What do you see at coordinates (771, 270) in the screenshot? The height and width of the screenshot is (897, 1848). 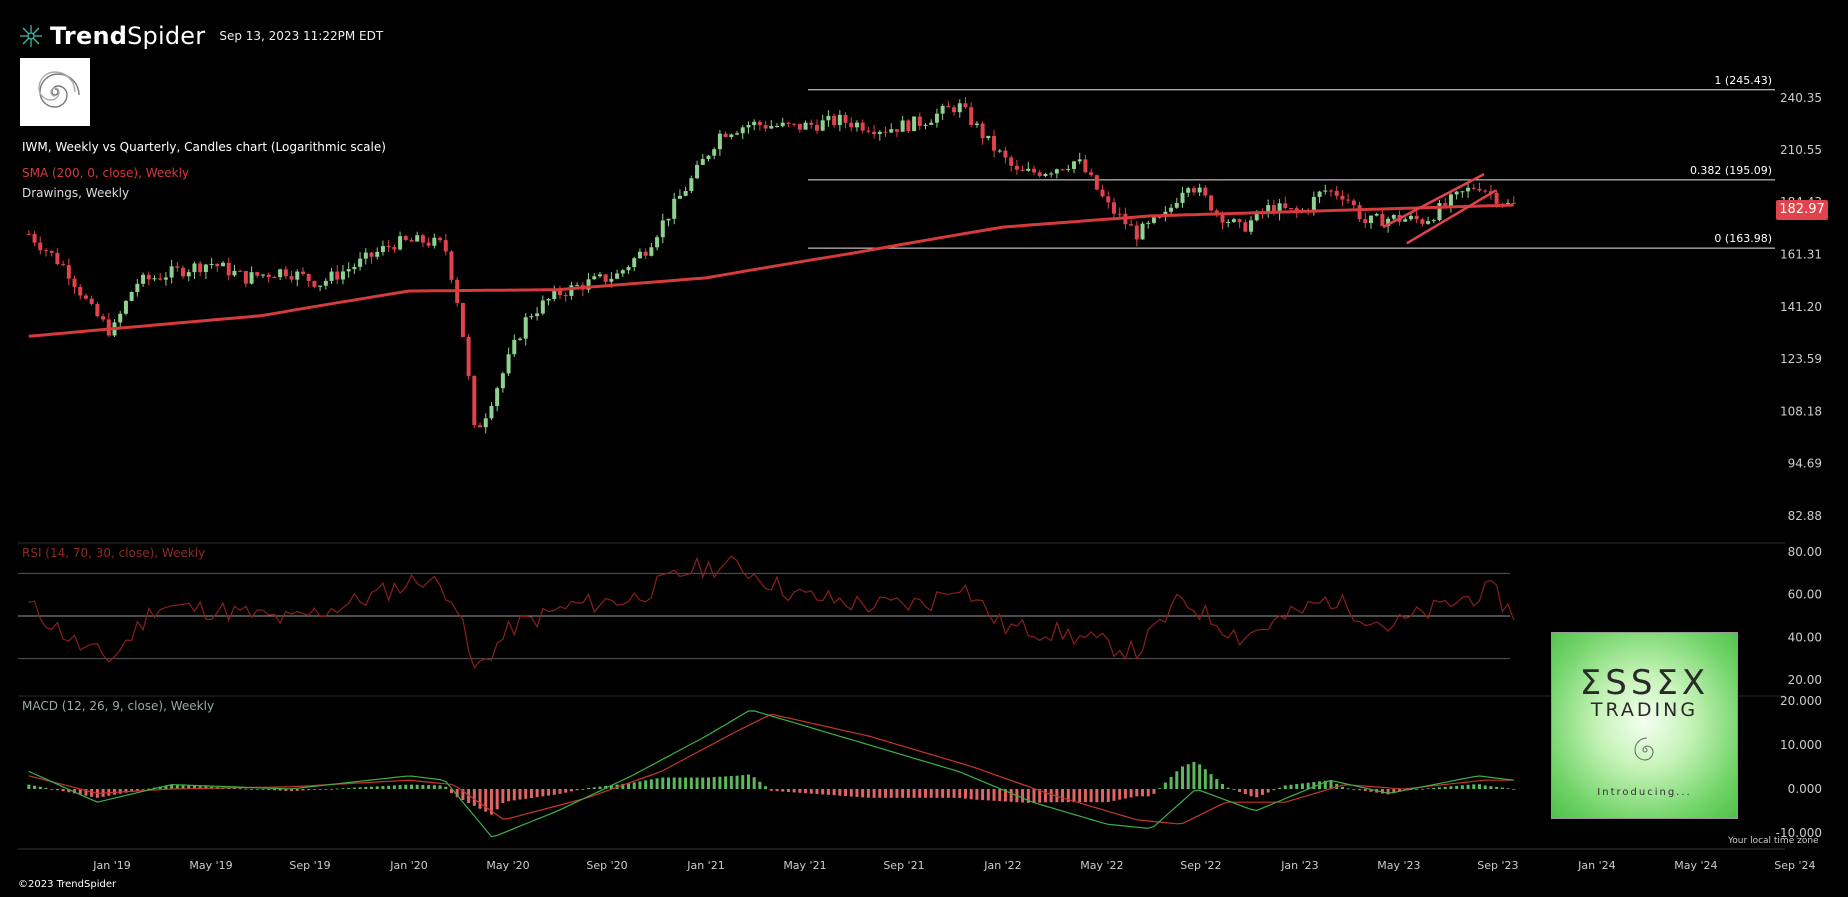 I see `sma-200-line` at bounding box center [771, 270].